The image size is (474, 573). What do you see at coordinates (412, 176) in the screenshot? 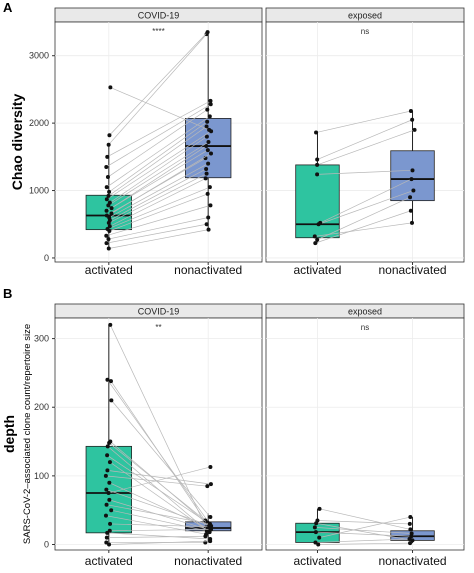
I see `box-nonactivated` at bounding box center [412, 176].